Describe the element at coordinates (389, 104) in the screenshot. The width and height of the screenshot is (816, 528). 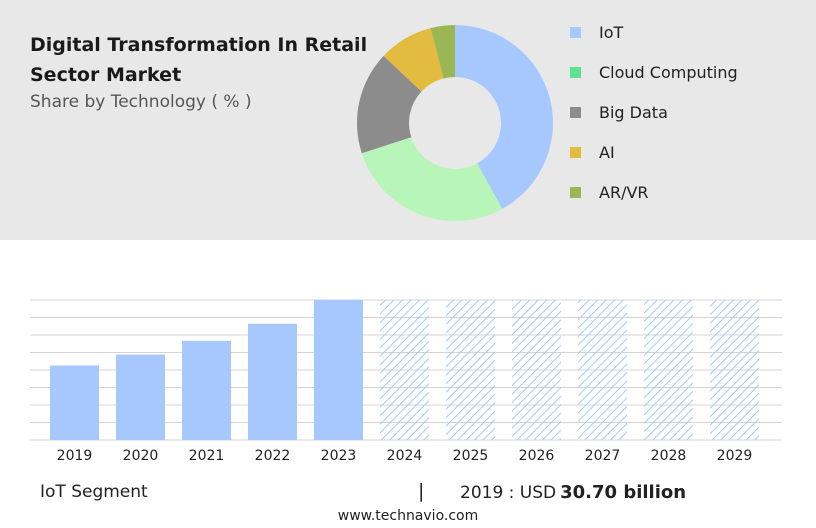
I see `donut-slice-big-data` at that location.